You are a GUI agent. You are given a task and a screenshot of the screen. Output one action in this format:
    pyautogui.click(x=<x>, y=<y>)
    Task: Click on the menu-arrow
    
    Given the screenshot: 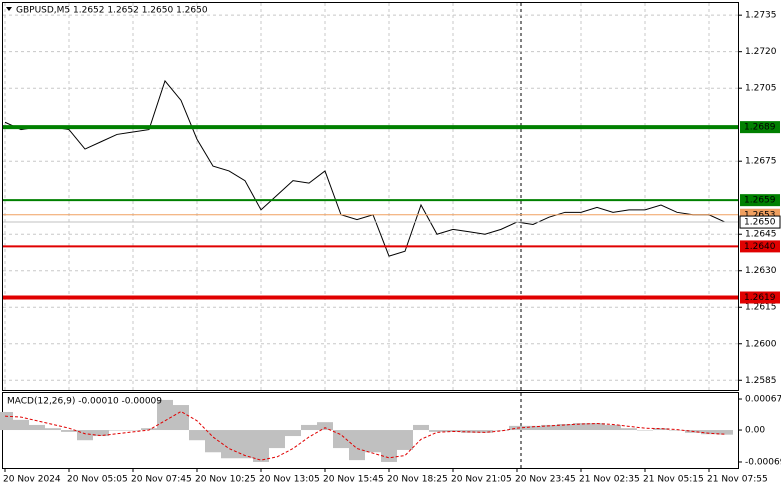 What is the action you would take?
    pyautogui.click(x=9, y=9)
    